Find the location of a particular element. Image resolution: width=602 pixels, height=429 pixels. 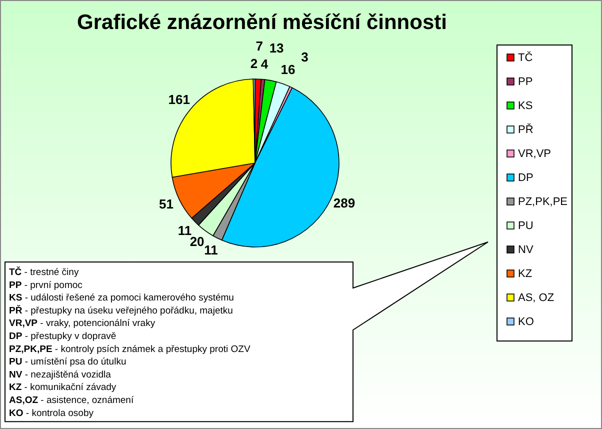

data-label: 13 is located at coordinates (276, 48).